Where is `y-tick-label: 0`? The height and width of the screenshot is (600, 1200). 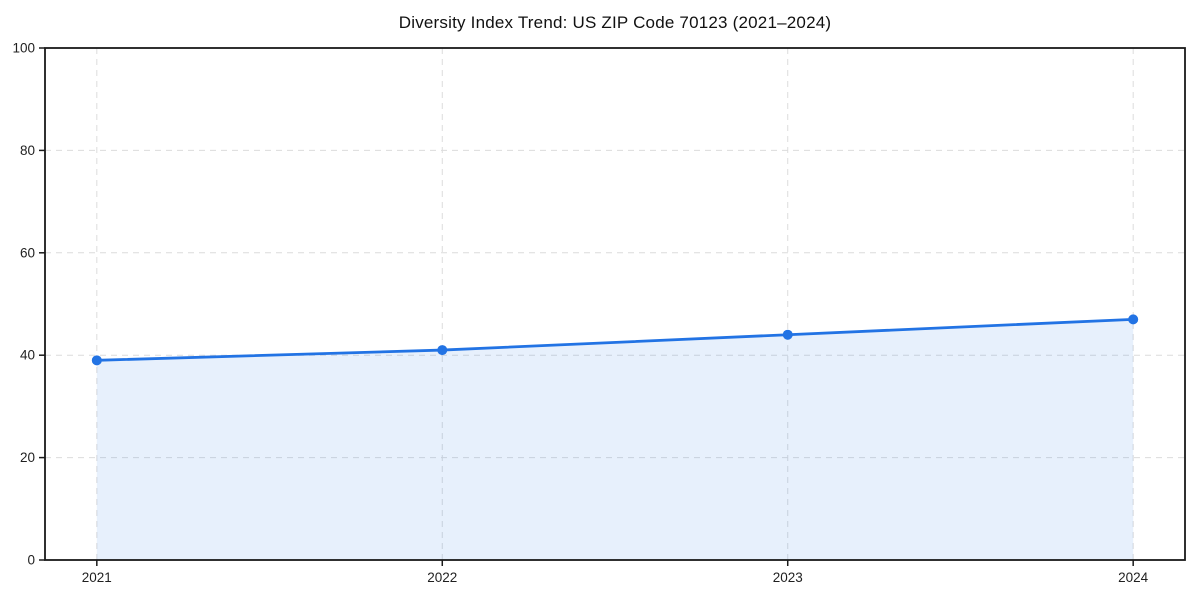 y-tick-label: 0 is located at coordinates (31, 560).